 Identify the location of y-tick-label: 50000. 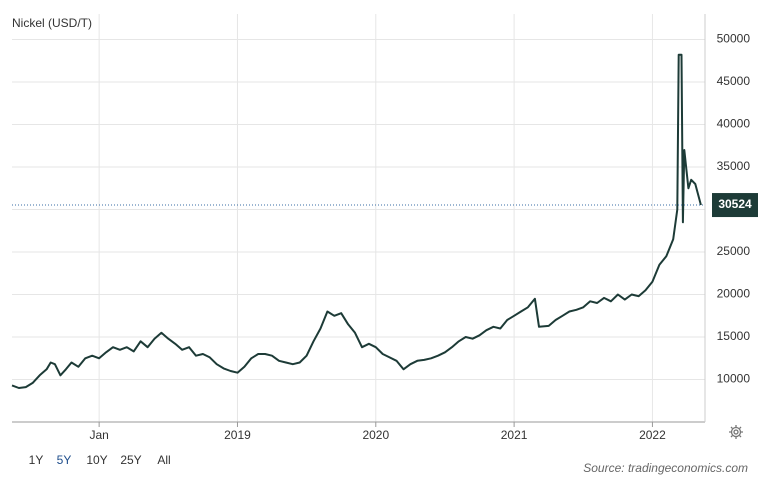
(734, 39).